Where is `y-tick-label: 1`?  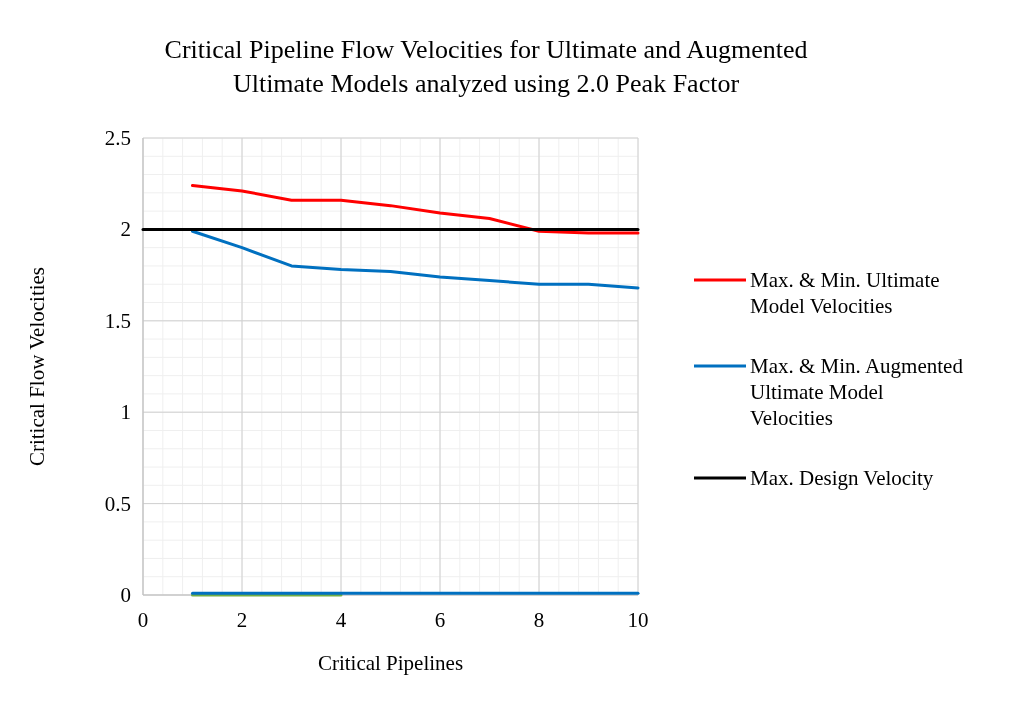
y-tick-label: 1 is located at coordinates (125, 412).